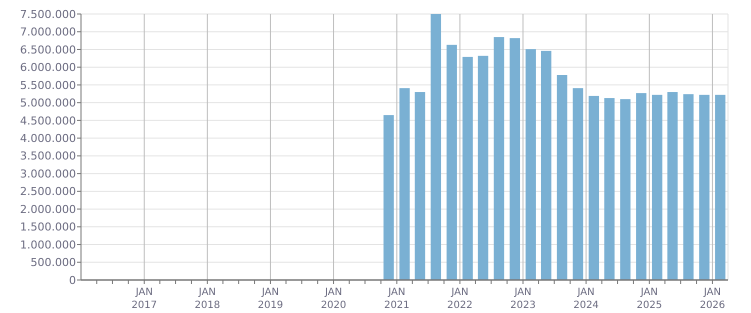 This screenshot has width=751, height=313. What do you see at coordinates (48, 14) in the screenshot?
I see `y-tick-label: 7.500.000` at bounding box center [48, 14].